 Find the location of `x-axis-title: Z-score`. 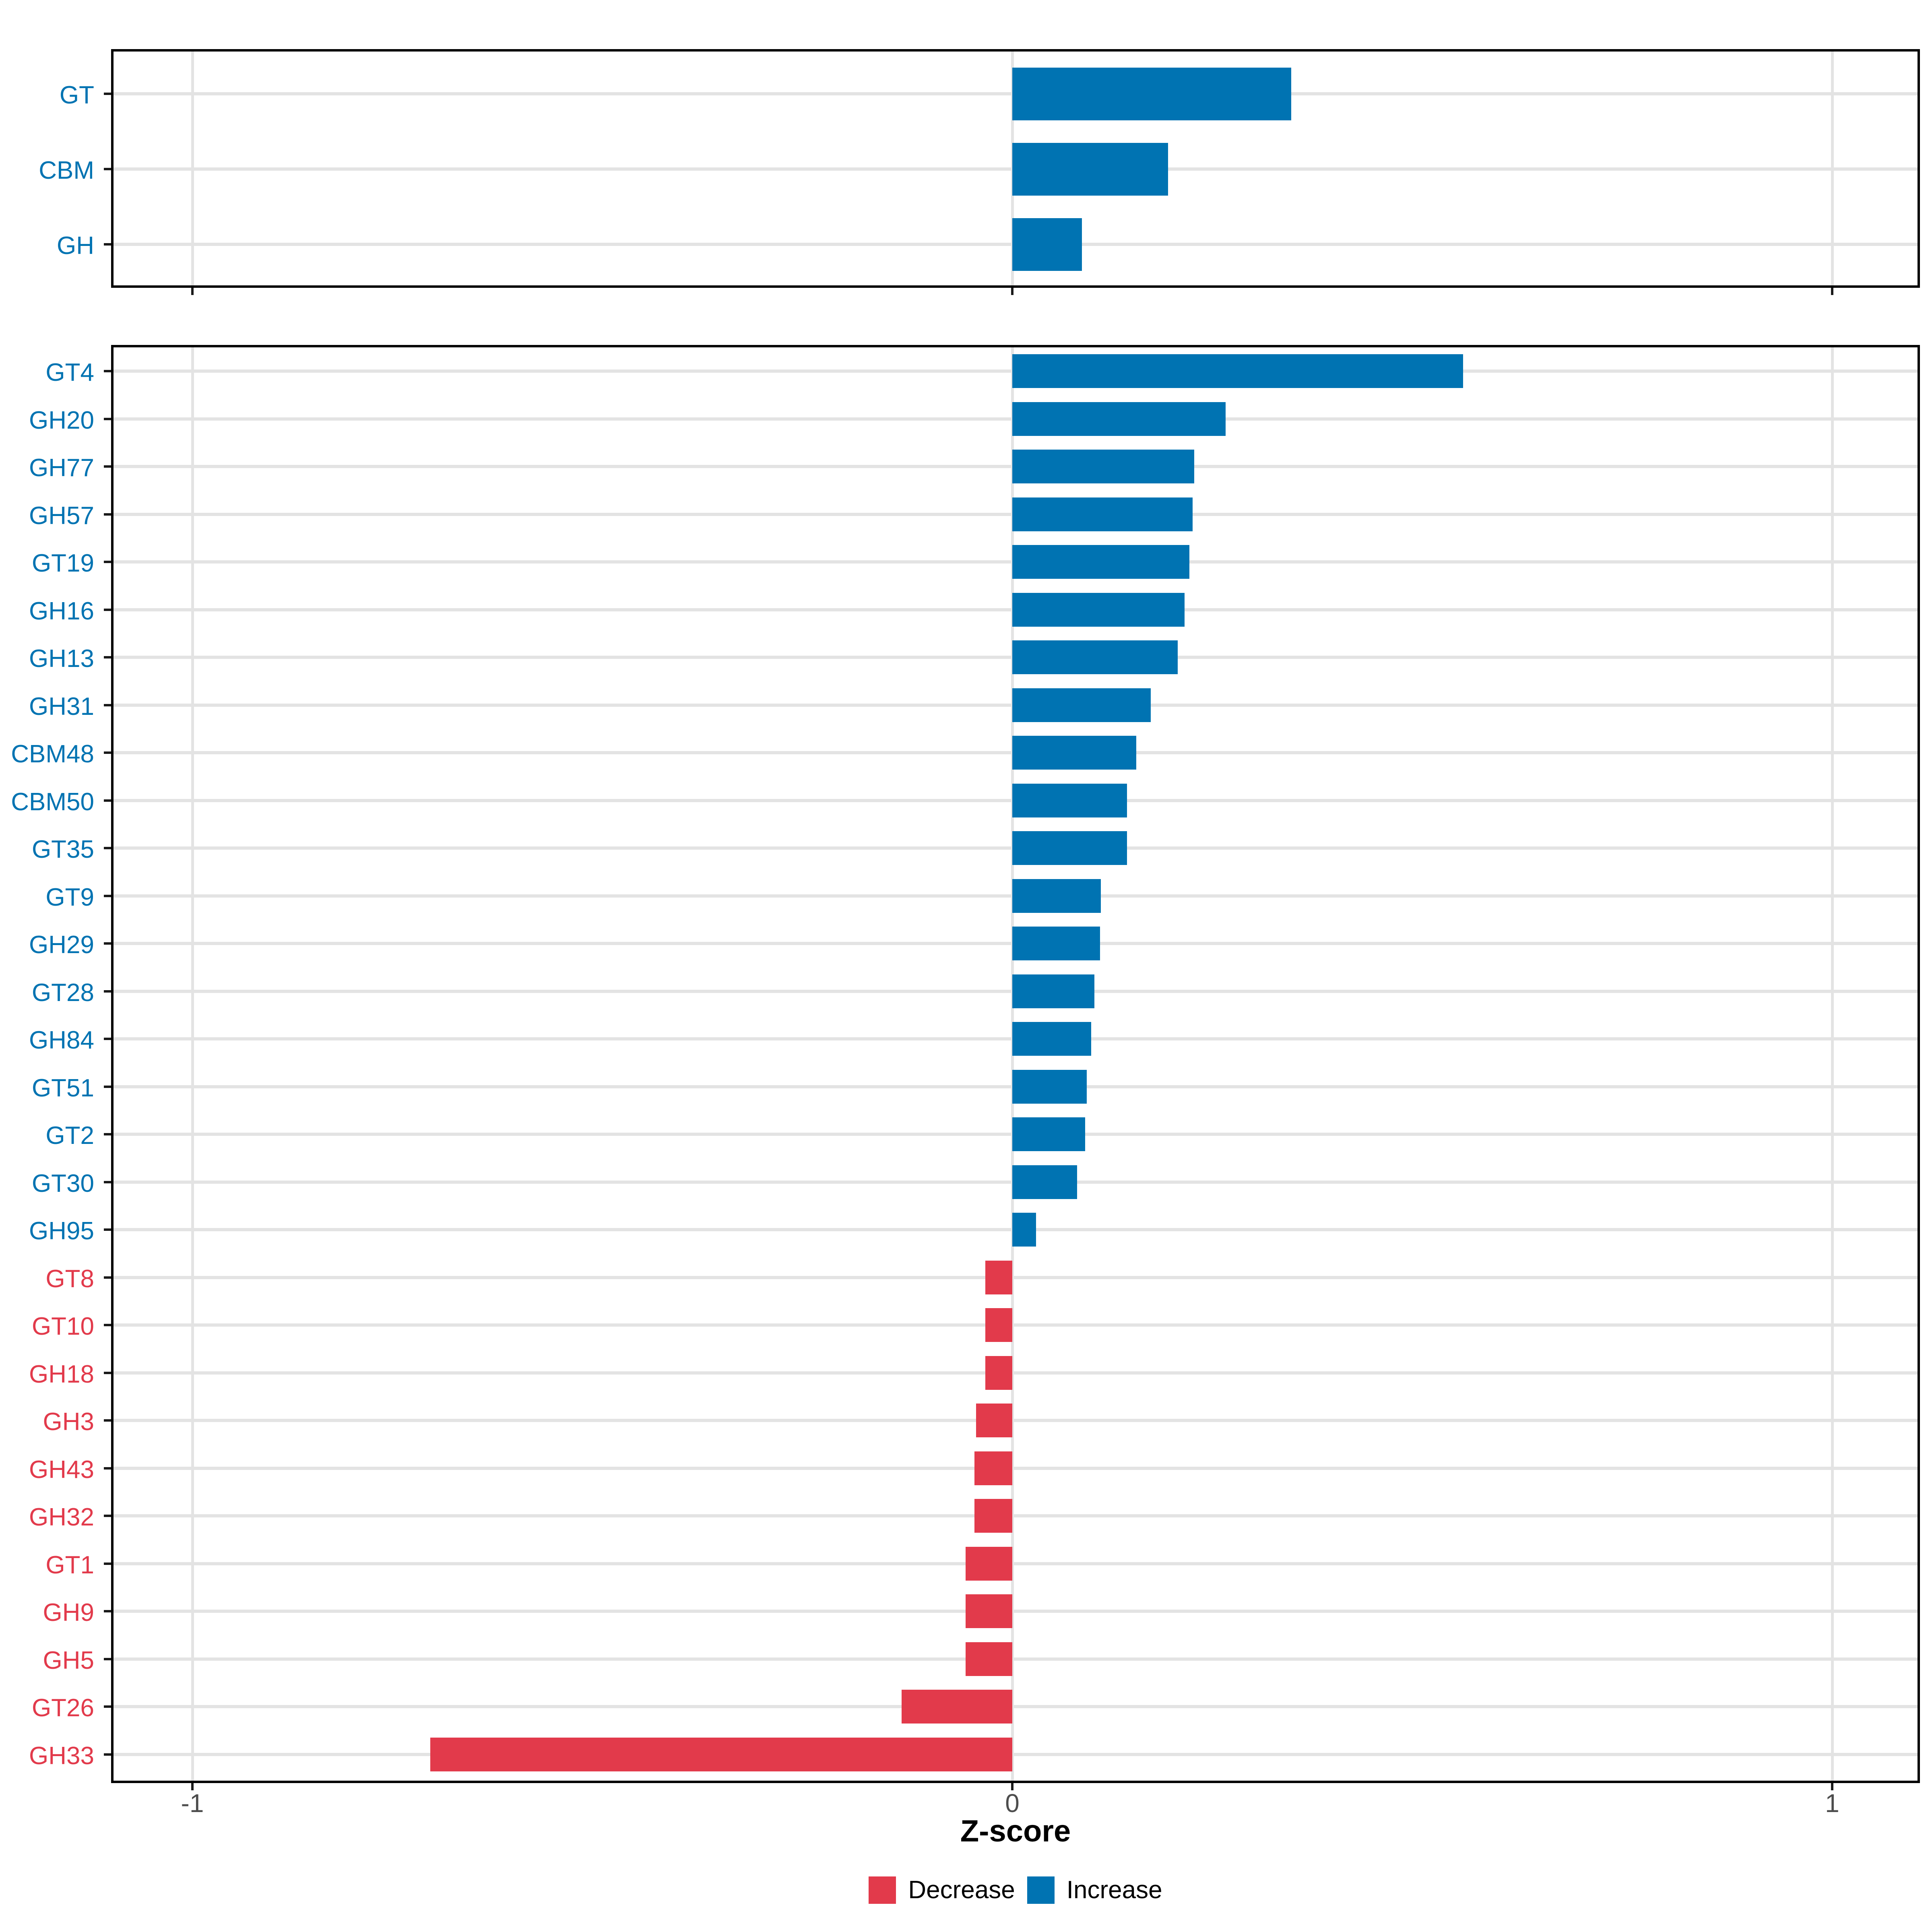

x-axis-title: Z-score is located at coordinates (1015, 1831).